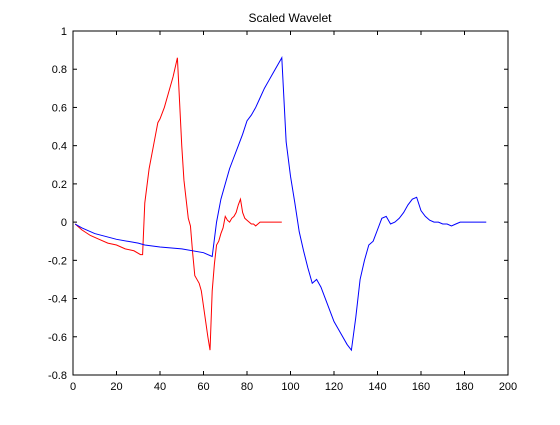  What do you see at coordinates (59, 108) in the screenshot?
I see `y-tick-label-7: 0.6` at bounding box center [59, 108].